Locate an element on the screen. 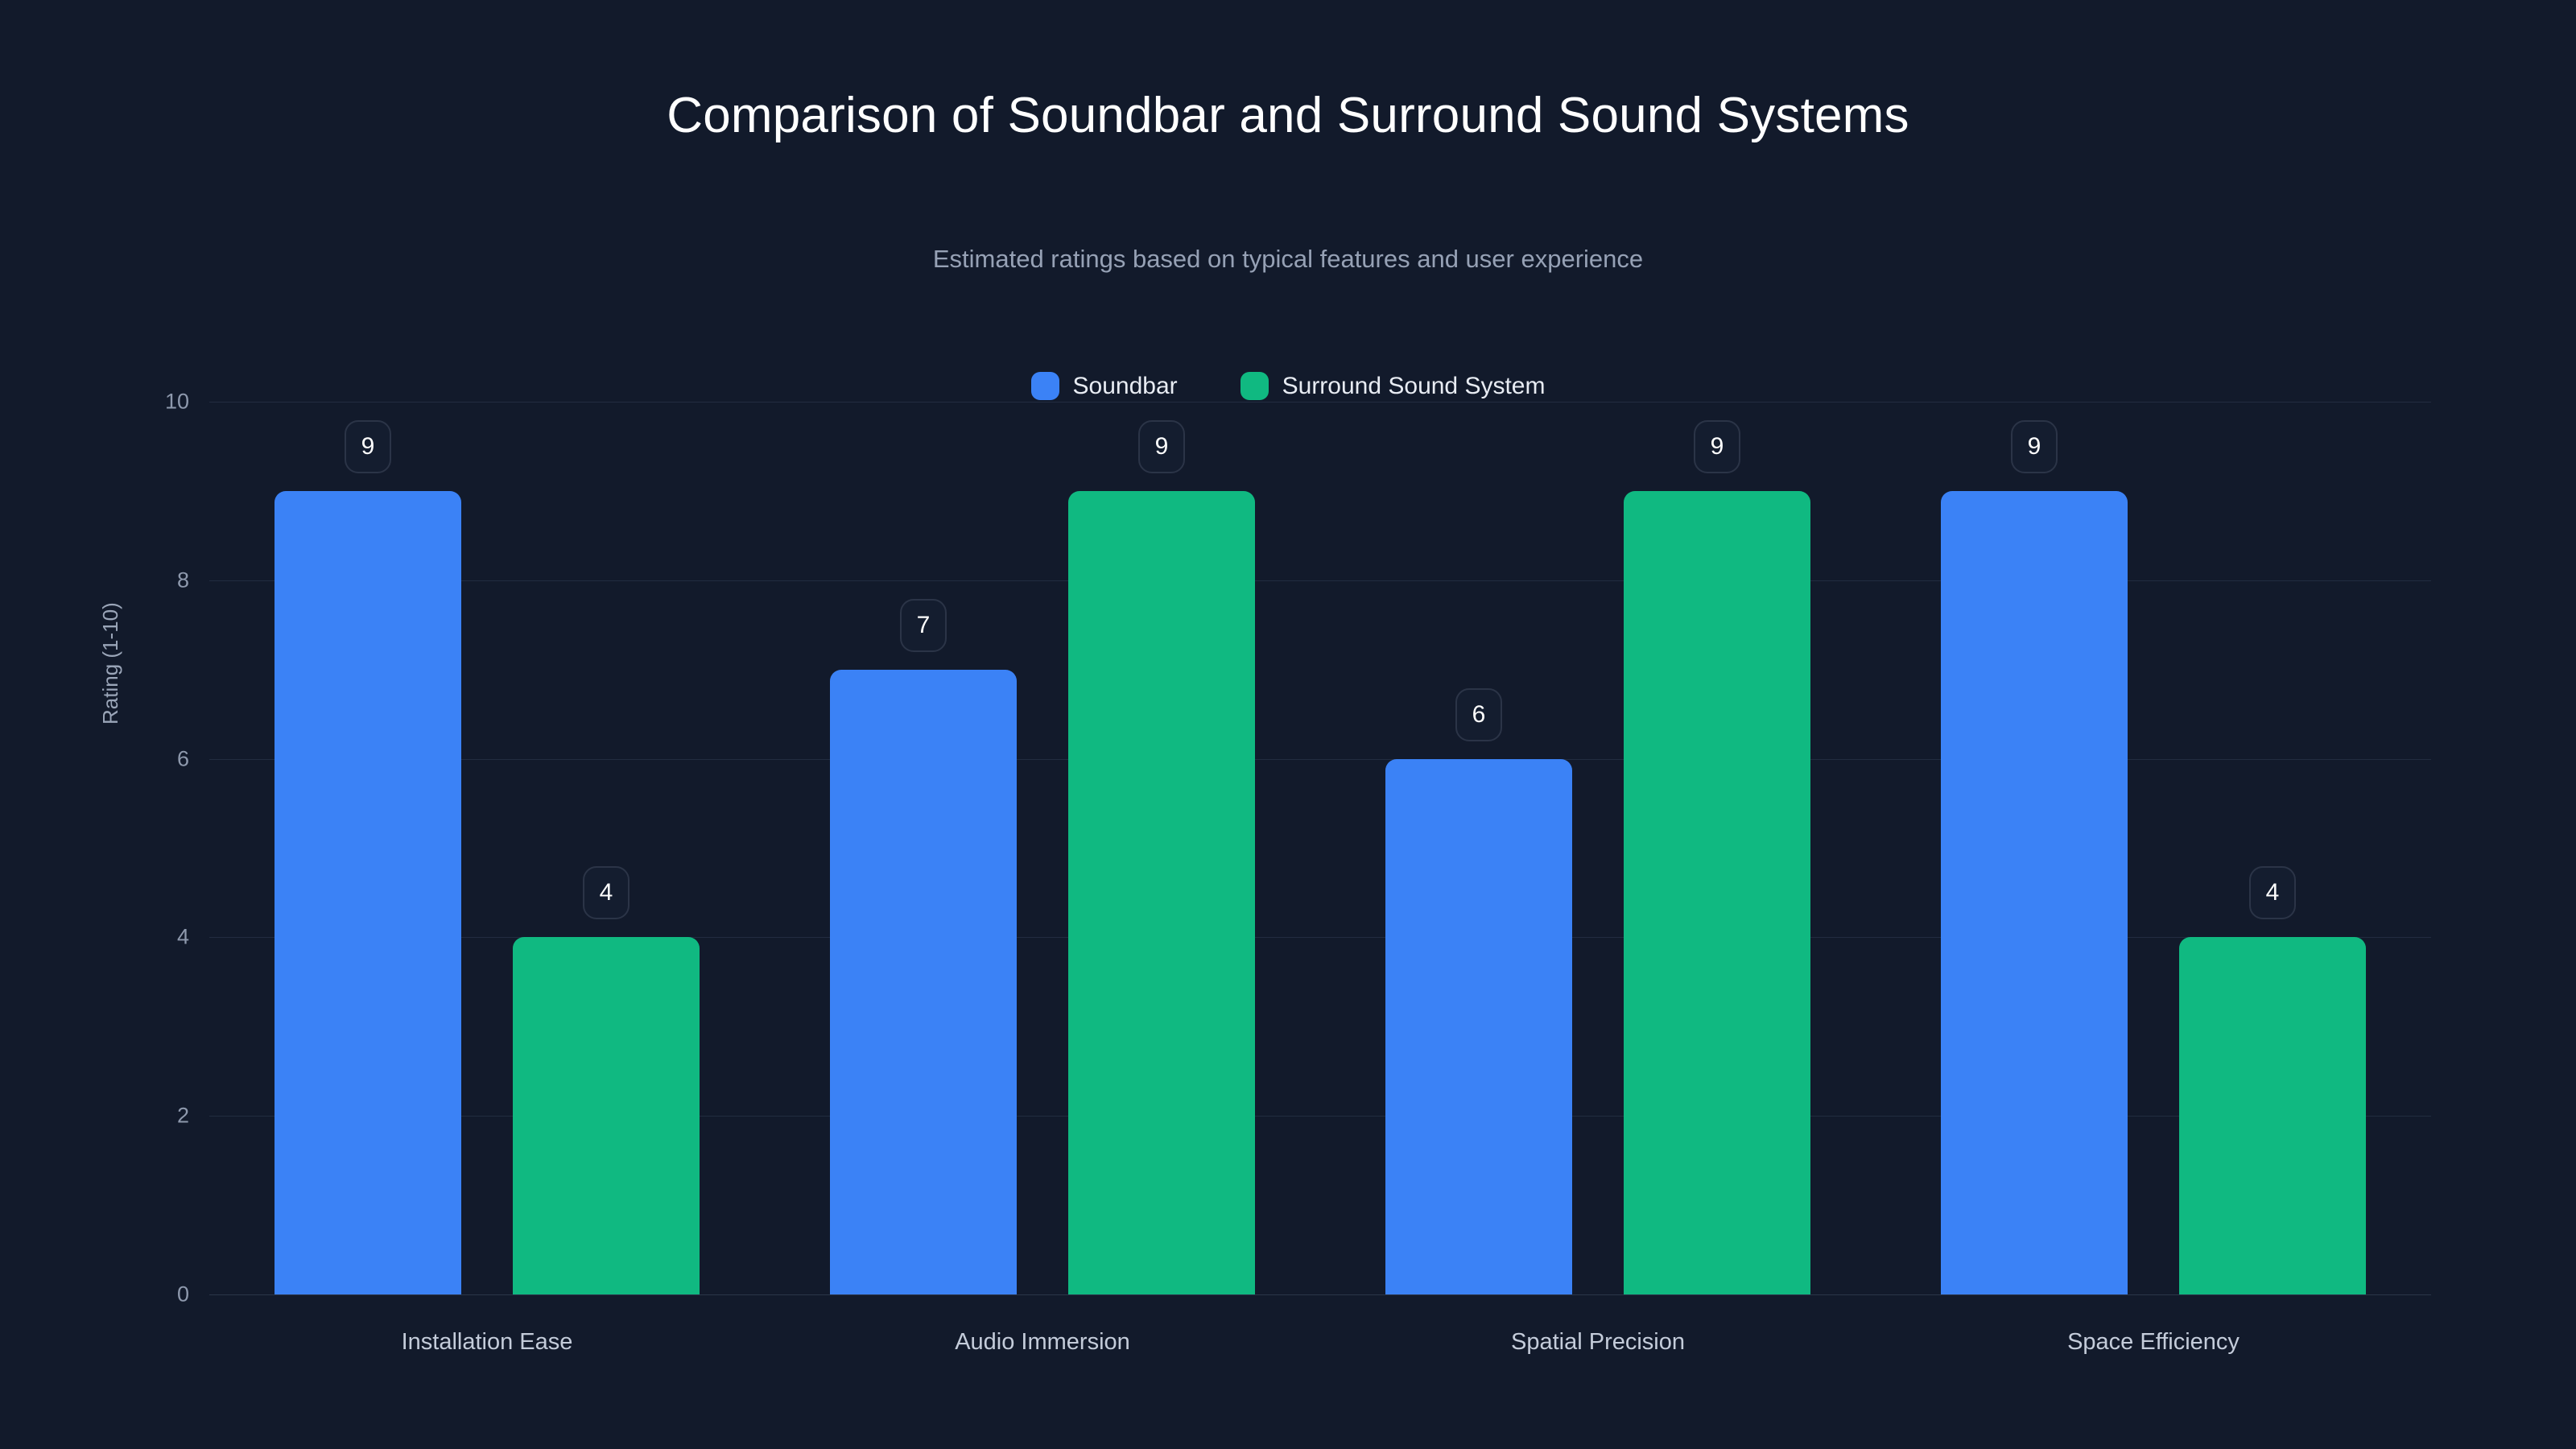 Image resolution: width=2576 pixels, height=1449 pixels. bar-value-badge: 7 is located at coordinates (924, 625).